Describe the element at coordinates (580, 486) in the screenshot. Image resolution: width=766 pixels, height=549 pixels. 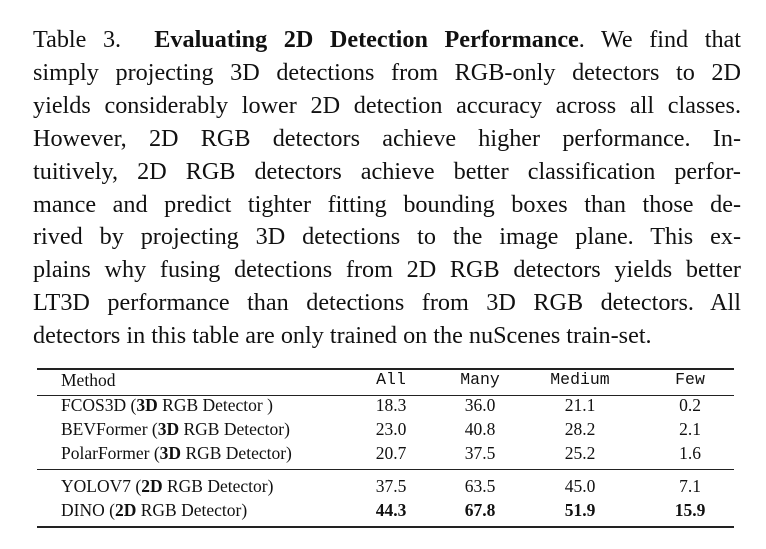
I see `value-medium: 45.0` at that location.